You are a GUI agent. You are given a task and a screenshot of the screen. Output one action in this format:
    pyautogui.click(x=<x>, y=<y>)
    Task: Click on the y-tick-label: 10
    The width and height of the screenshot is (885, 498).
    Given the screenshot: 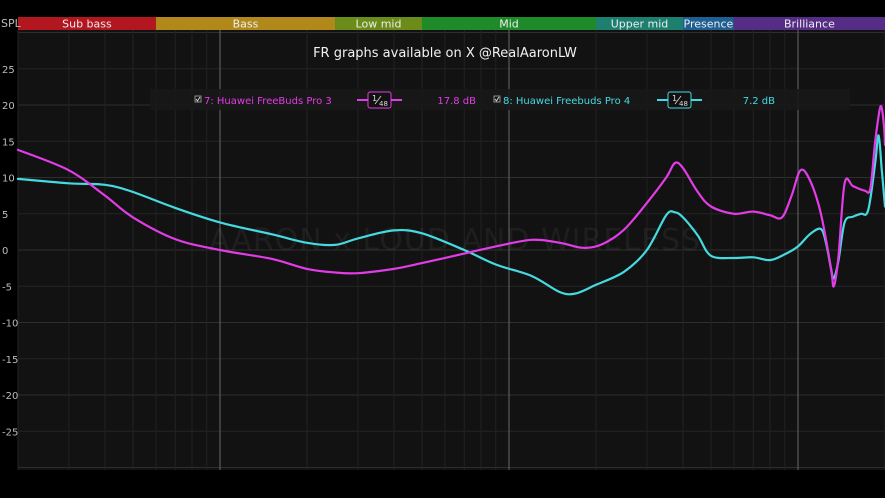 What is the action you would take?
    pyautogui.click(x=8, y=179)
    